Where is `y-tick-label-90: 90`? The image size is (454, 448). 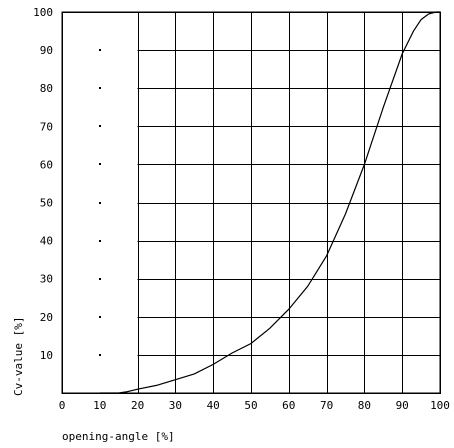 y-tick-label-90: 90 is located at coordinates (46, 50).